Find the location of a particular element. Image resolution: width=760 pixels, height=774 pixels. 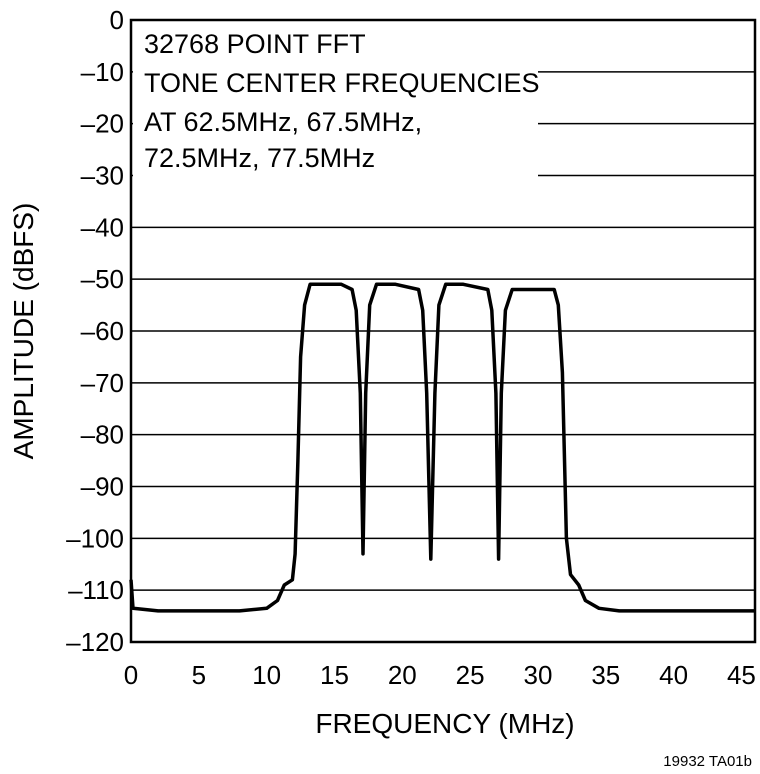

y-tick-label: –20 is located at coordinates (102, 124).